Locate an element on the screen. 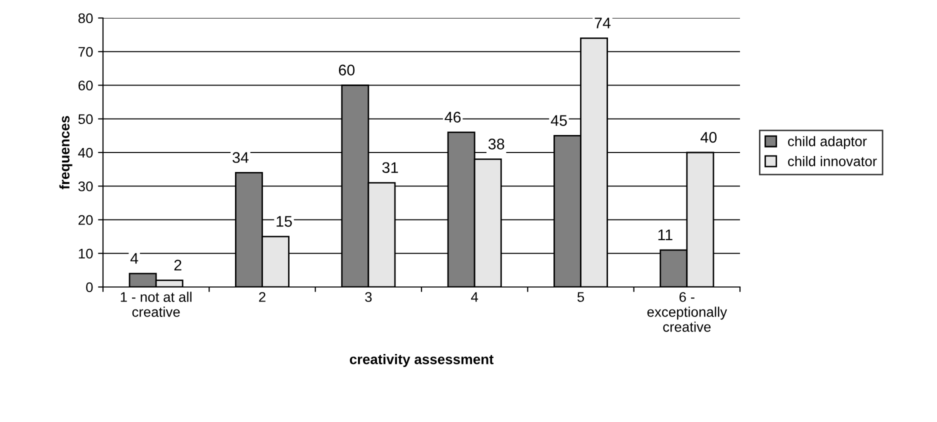  x-tick-label: 5 is located at coordinates (580, 297).